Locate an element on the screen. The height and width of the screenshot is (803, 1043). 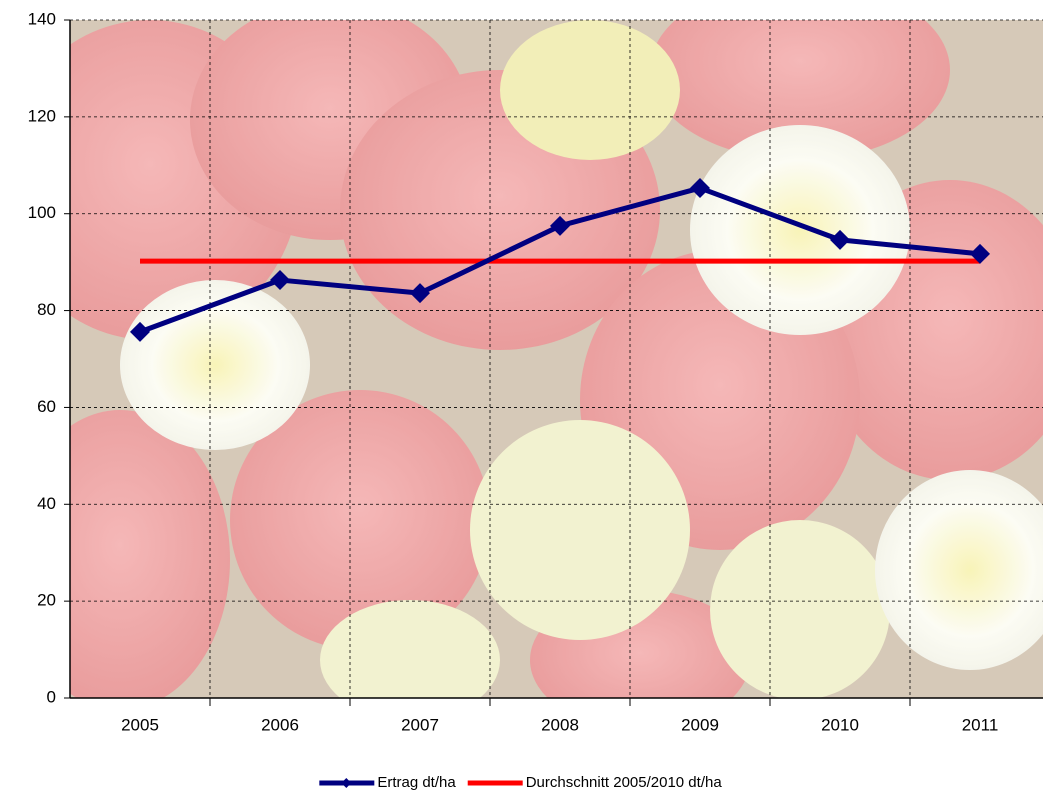
x-tick-label: 2011 is located at coordinates (980, 724).